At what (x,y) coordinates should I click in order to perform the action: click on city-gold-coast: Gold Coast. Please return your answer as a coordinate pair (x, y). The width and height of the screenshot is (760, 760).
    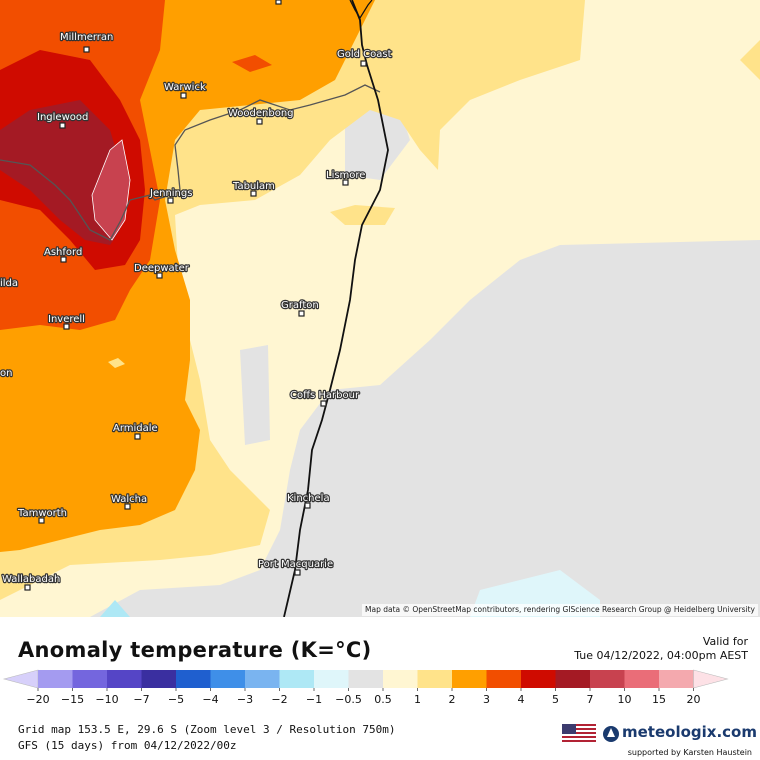
    Looking at the image, I should click on (364, 57).